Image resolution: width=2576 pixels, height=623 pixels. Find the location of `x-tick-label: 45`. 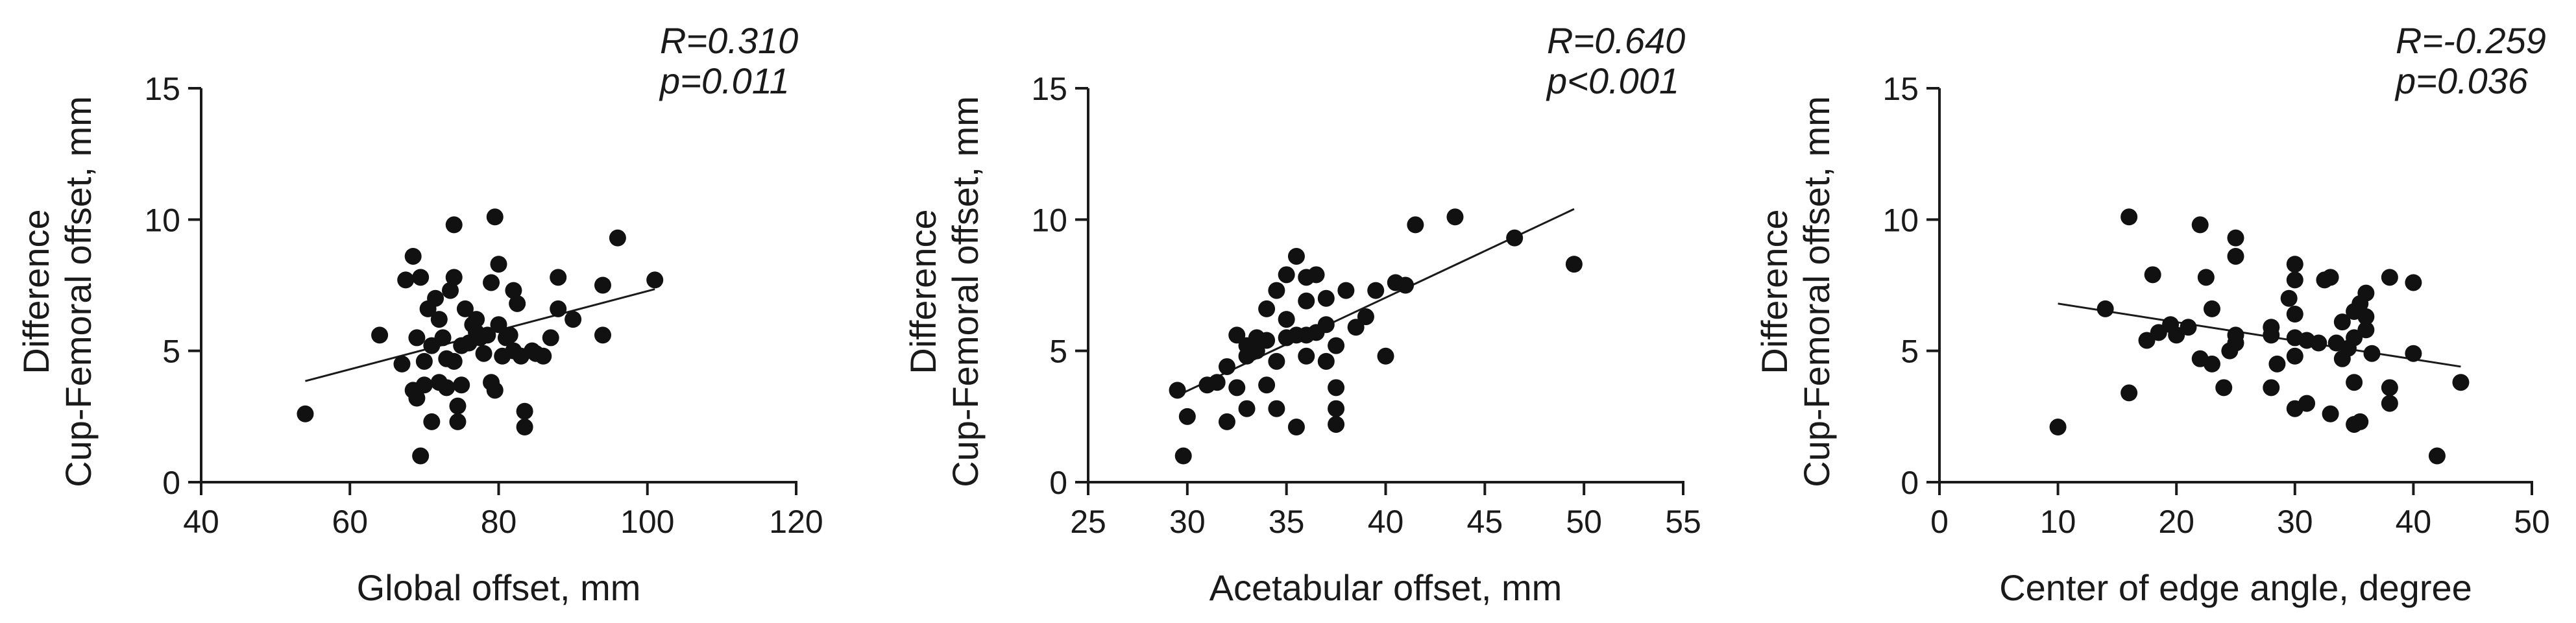

x-tick-label: 45 is located at coordinates (1485, 522).